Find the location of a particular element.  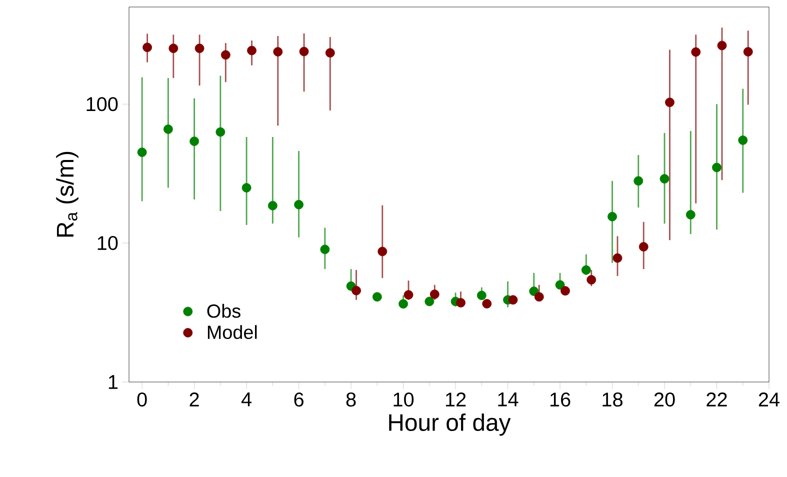

x-tick-label: 20 is located at coordinates (664, 399).